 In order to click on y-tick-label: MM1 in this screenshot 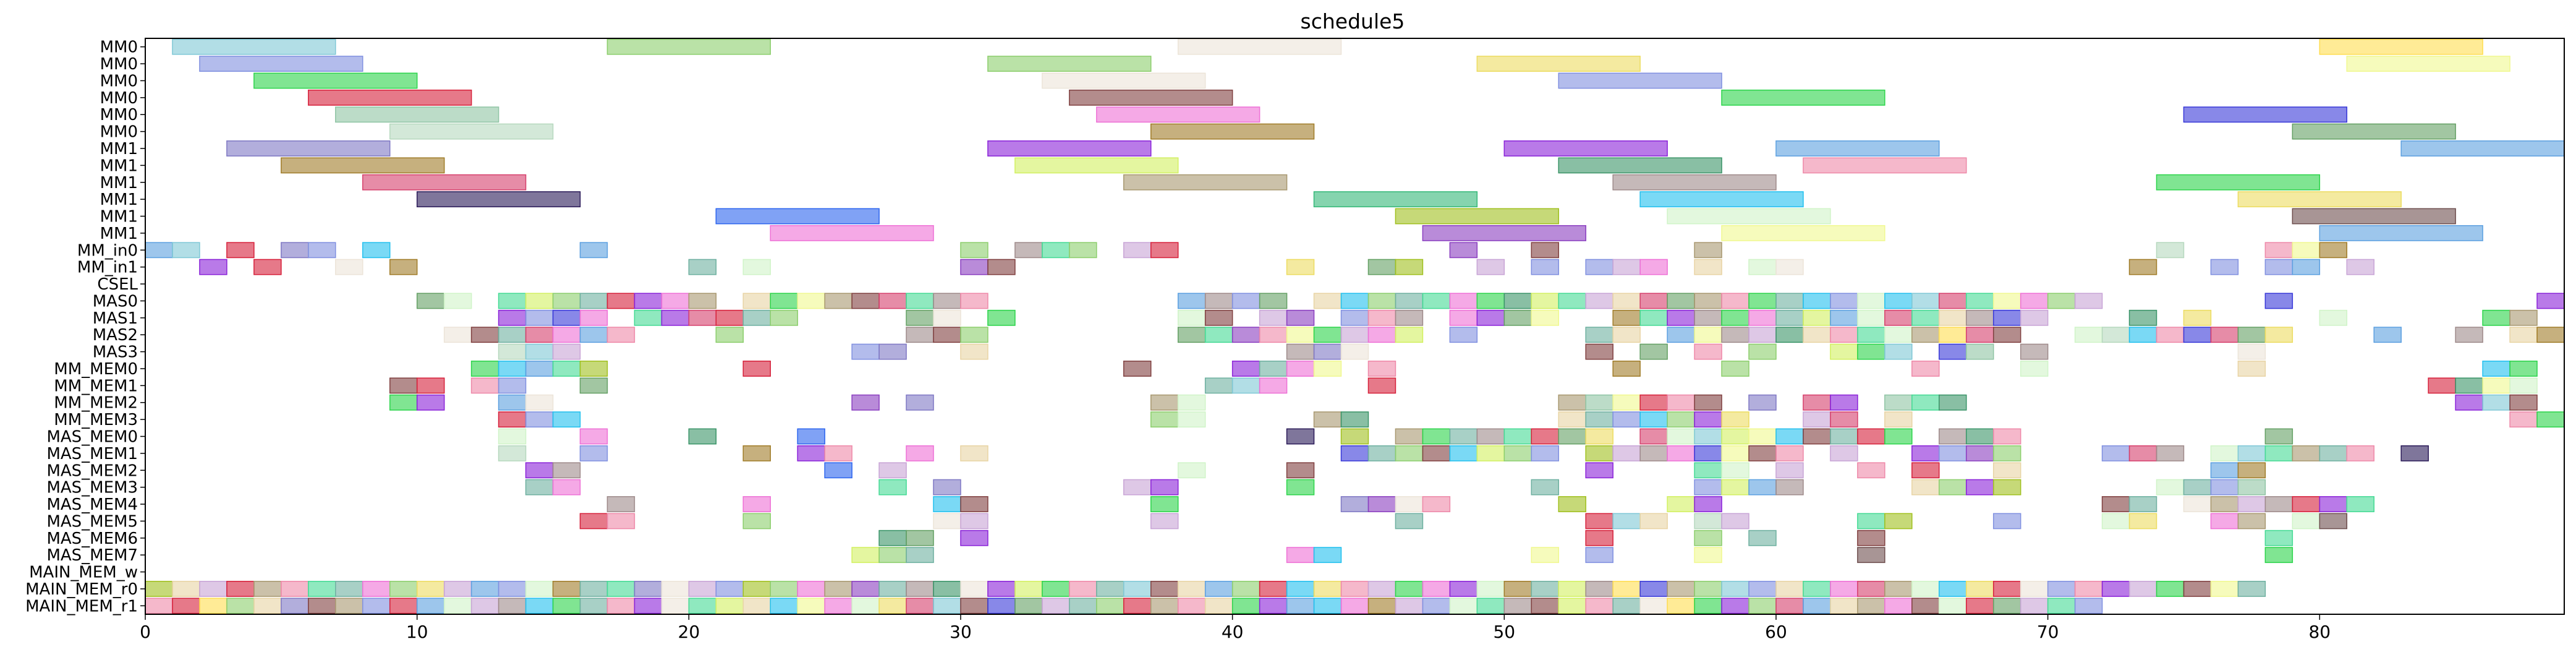, I will do `click(119, 234)`.